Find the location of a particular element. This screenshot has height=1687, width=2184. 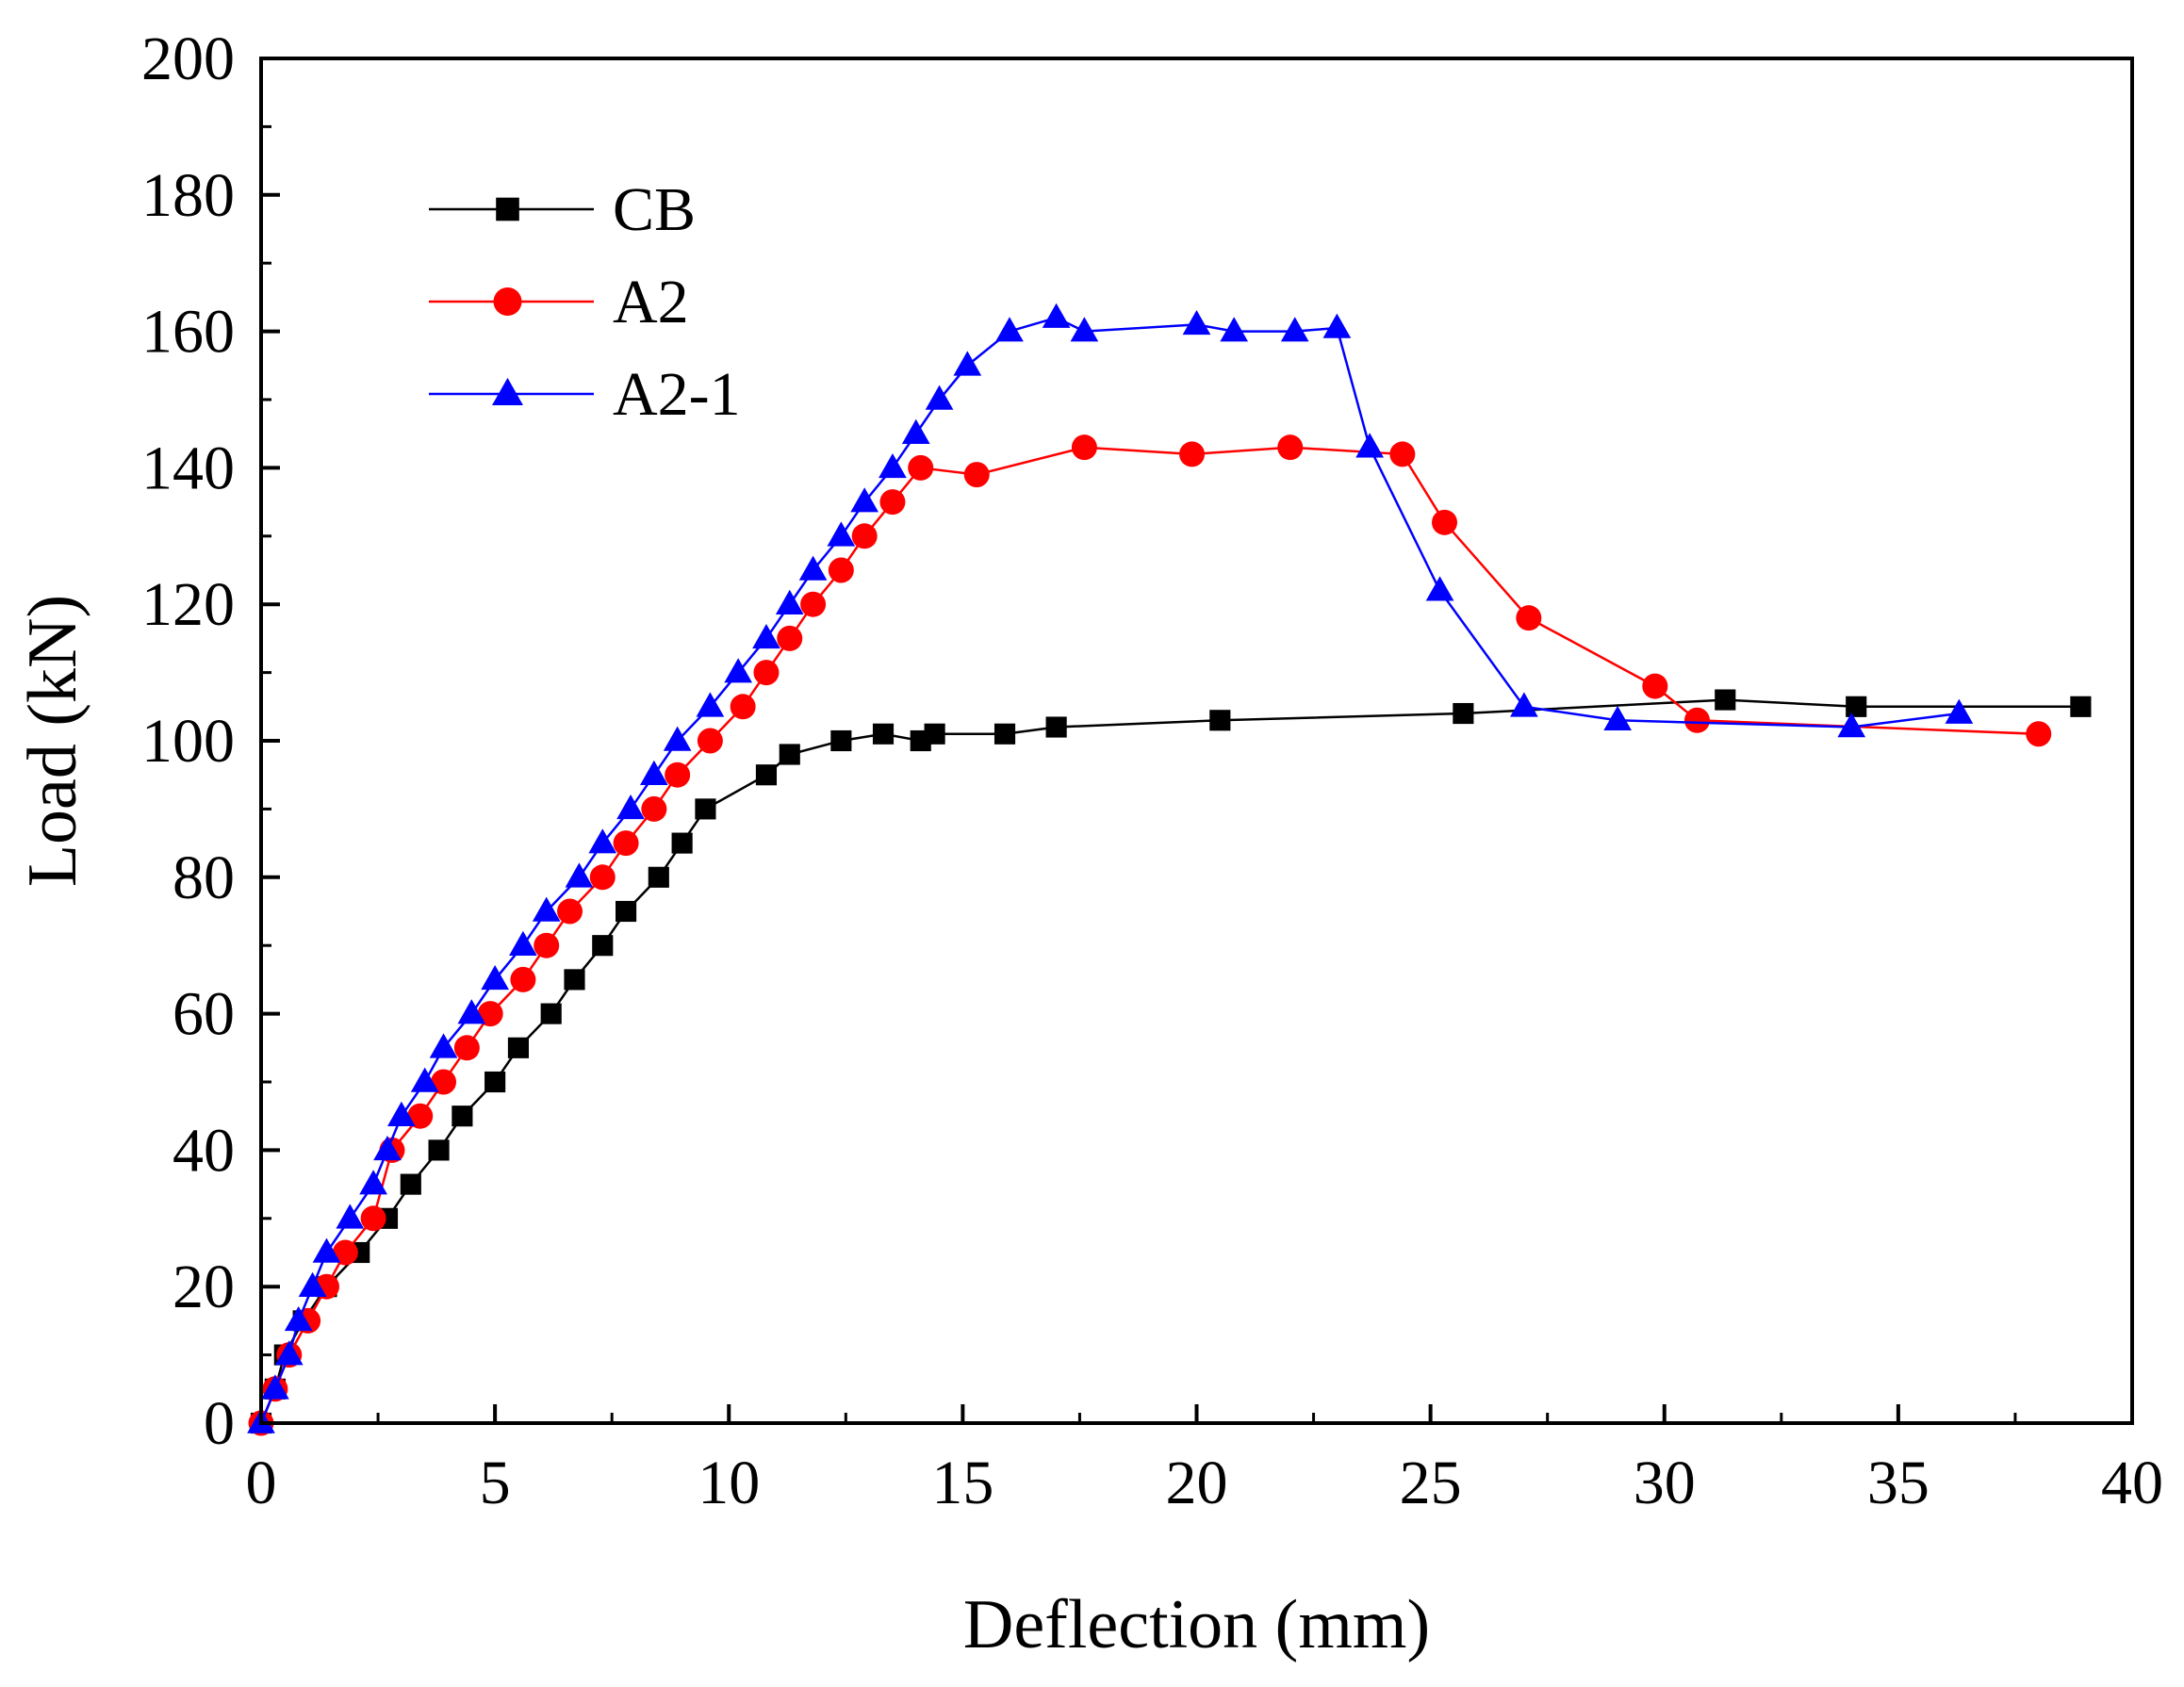

x-tick-label: 40 is located at coordinates (2132, 1483).